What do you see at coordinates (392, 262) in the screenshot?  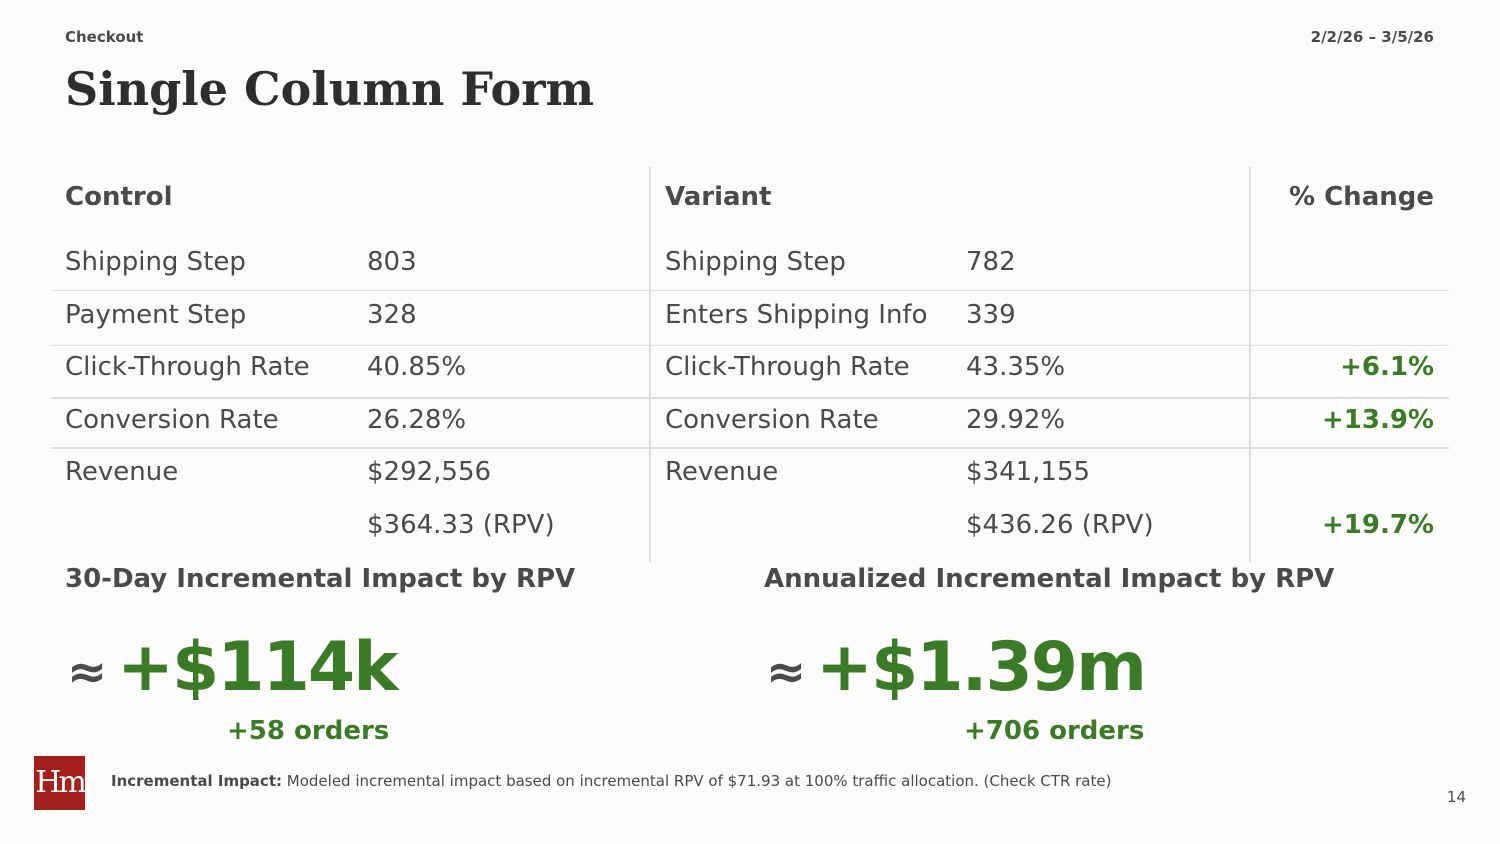 I see `metric-value: 803` at bounding box center [392, 262].